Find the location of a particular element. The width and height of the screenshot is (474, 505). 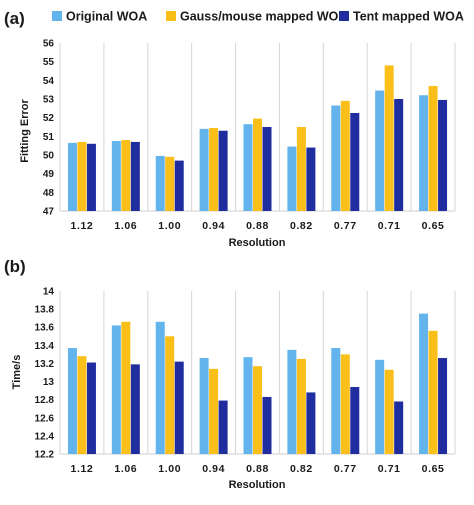

x-axis-title-b: Resolution is located at coordinates (257, 485).